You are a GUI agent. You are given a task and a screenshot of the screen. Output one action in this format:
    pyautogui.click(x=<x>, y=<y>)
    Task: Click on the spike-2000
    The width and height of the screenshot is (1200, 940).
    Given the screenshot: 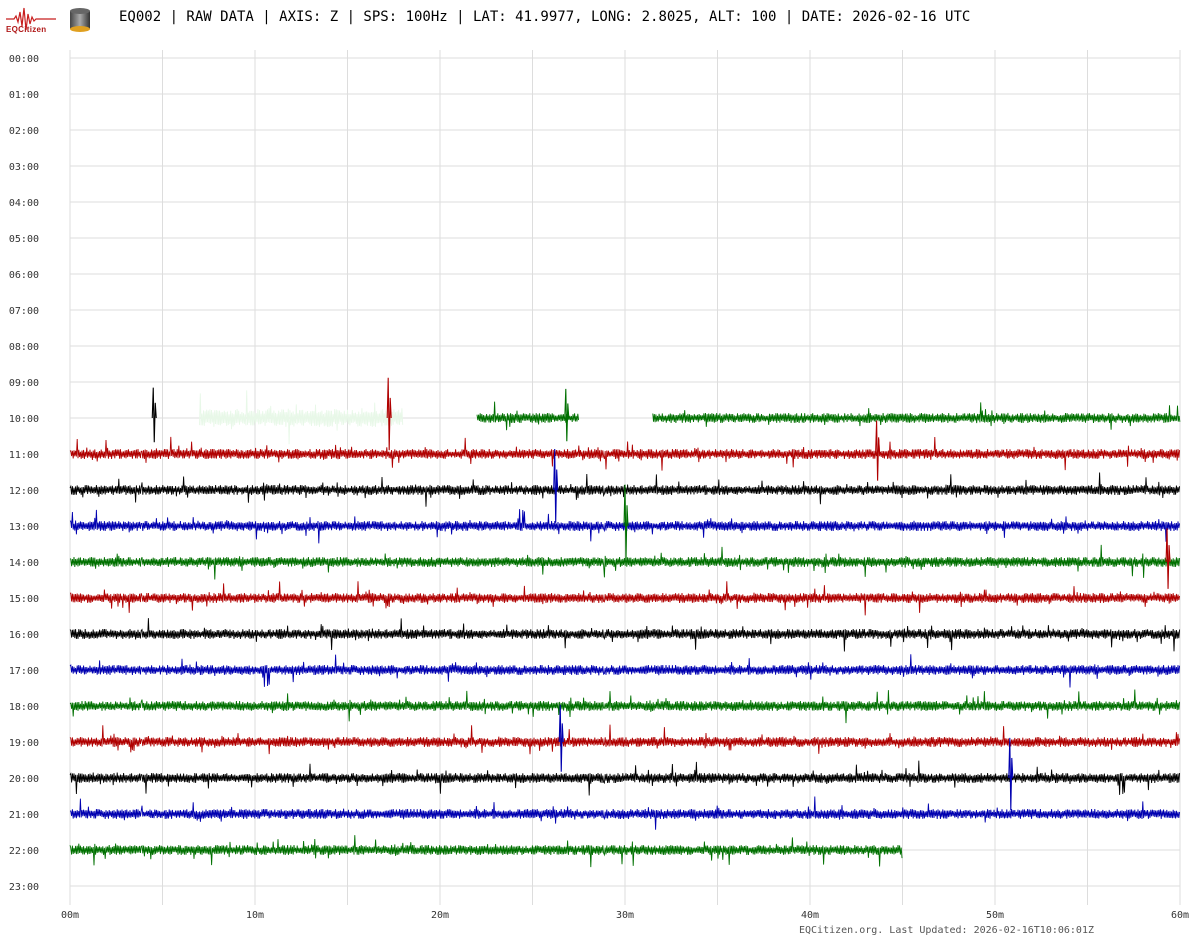 What is the action you would take?
    pyautogui.click(x=1011, y=774)
    